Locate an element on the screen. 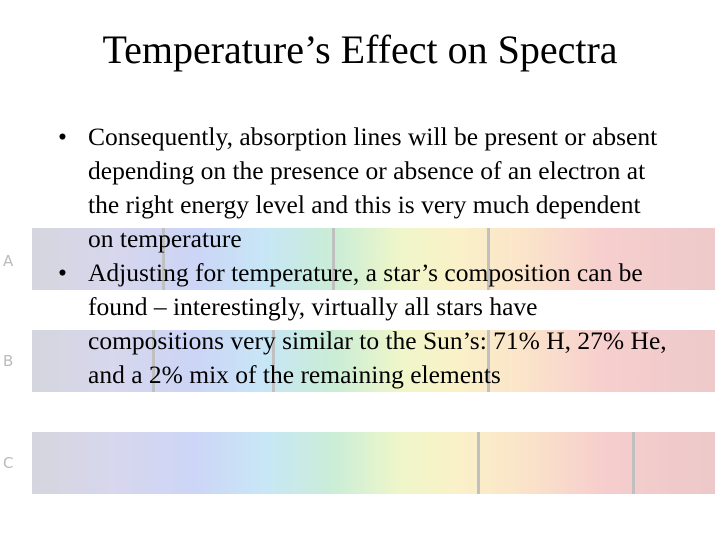 The image size is (720, 540). spectrum-label: C is located at coordinates (8, 463).